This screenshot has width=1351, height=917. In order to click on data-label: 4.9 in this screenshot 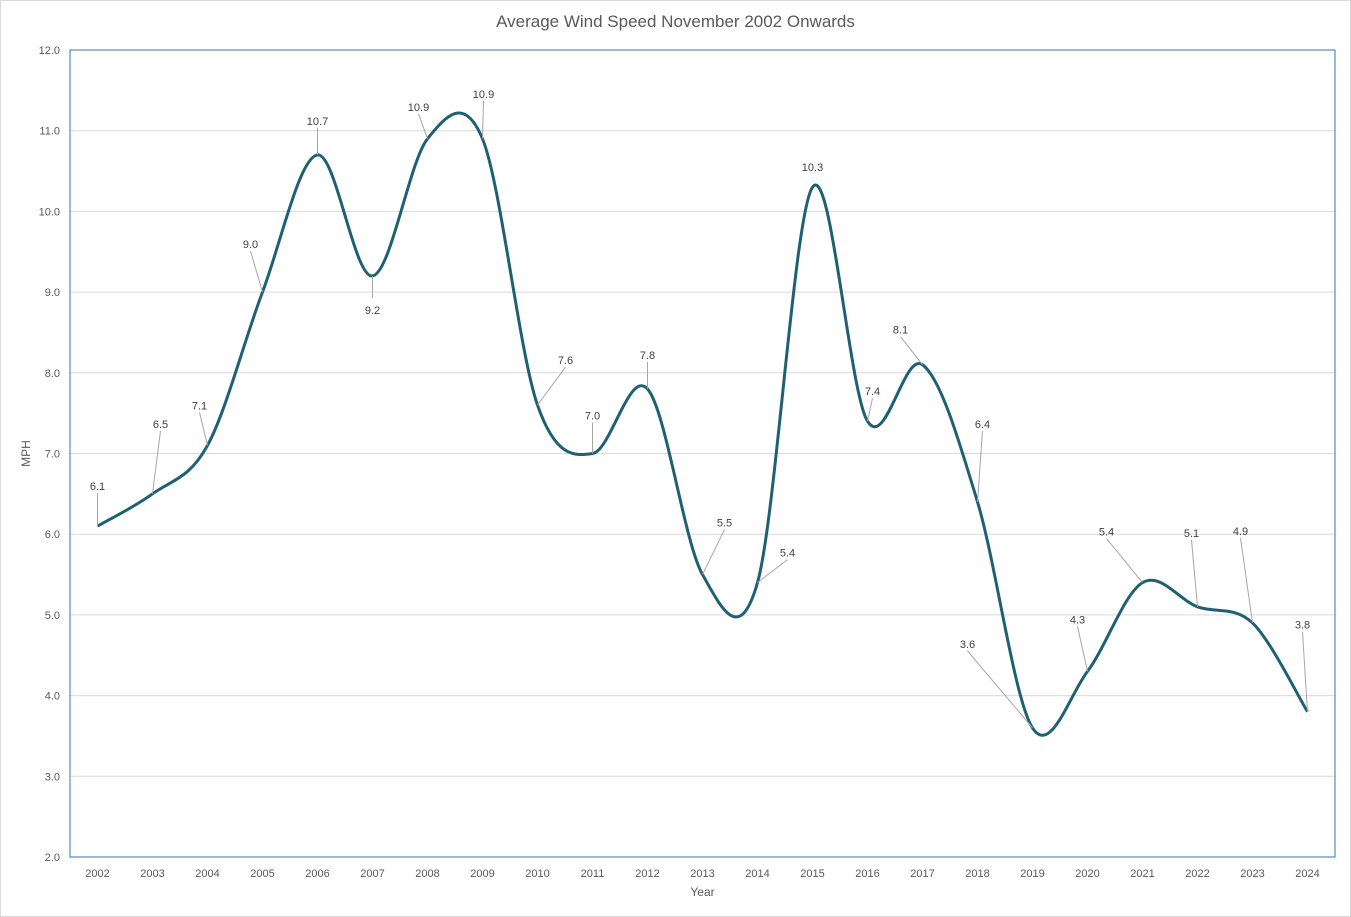, I will do `click(1240, 532)`.